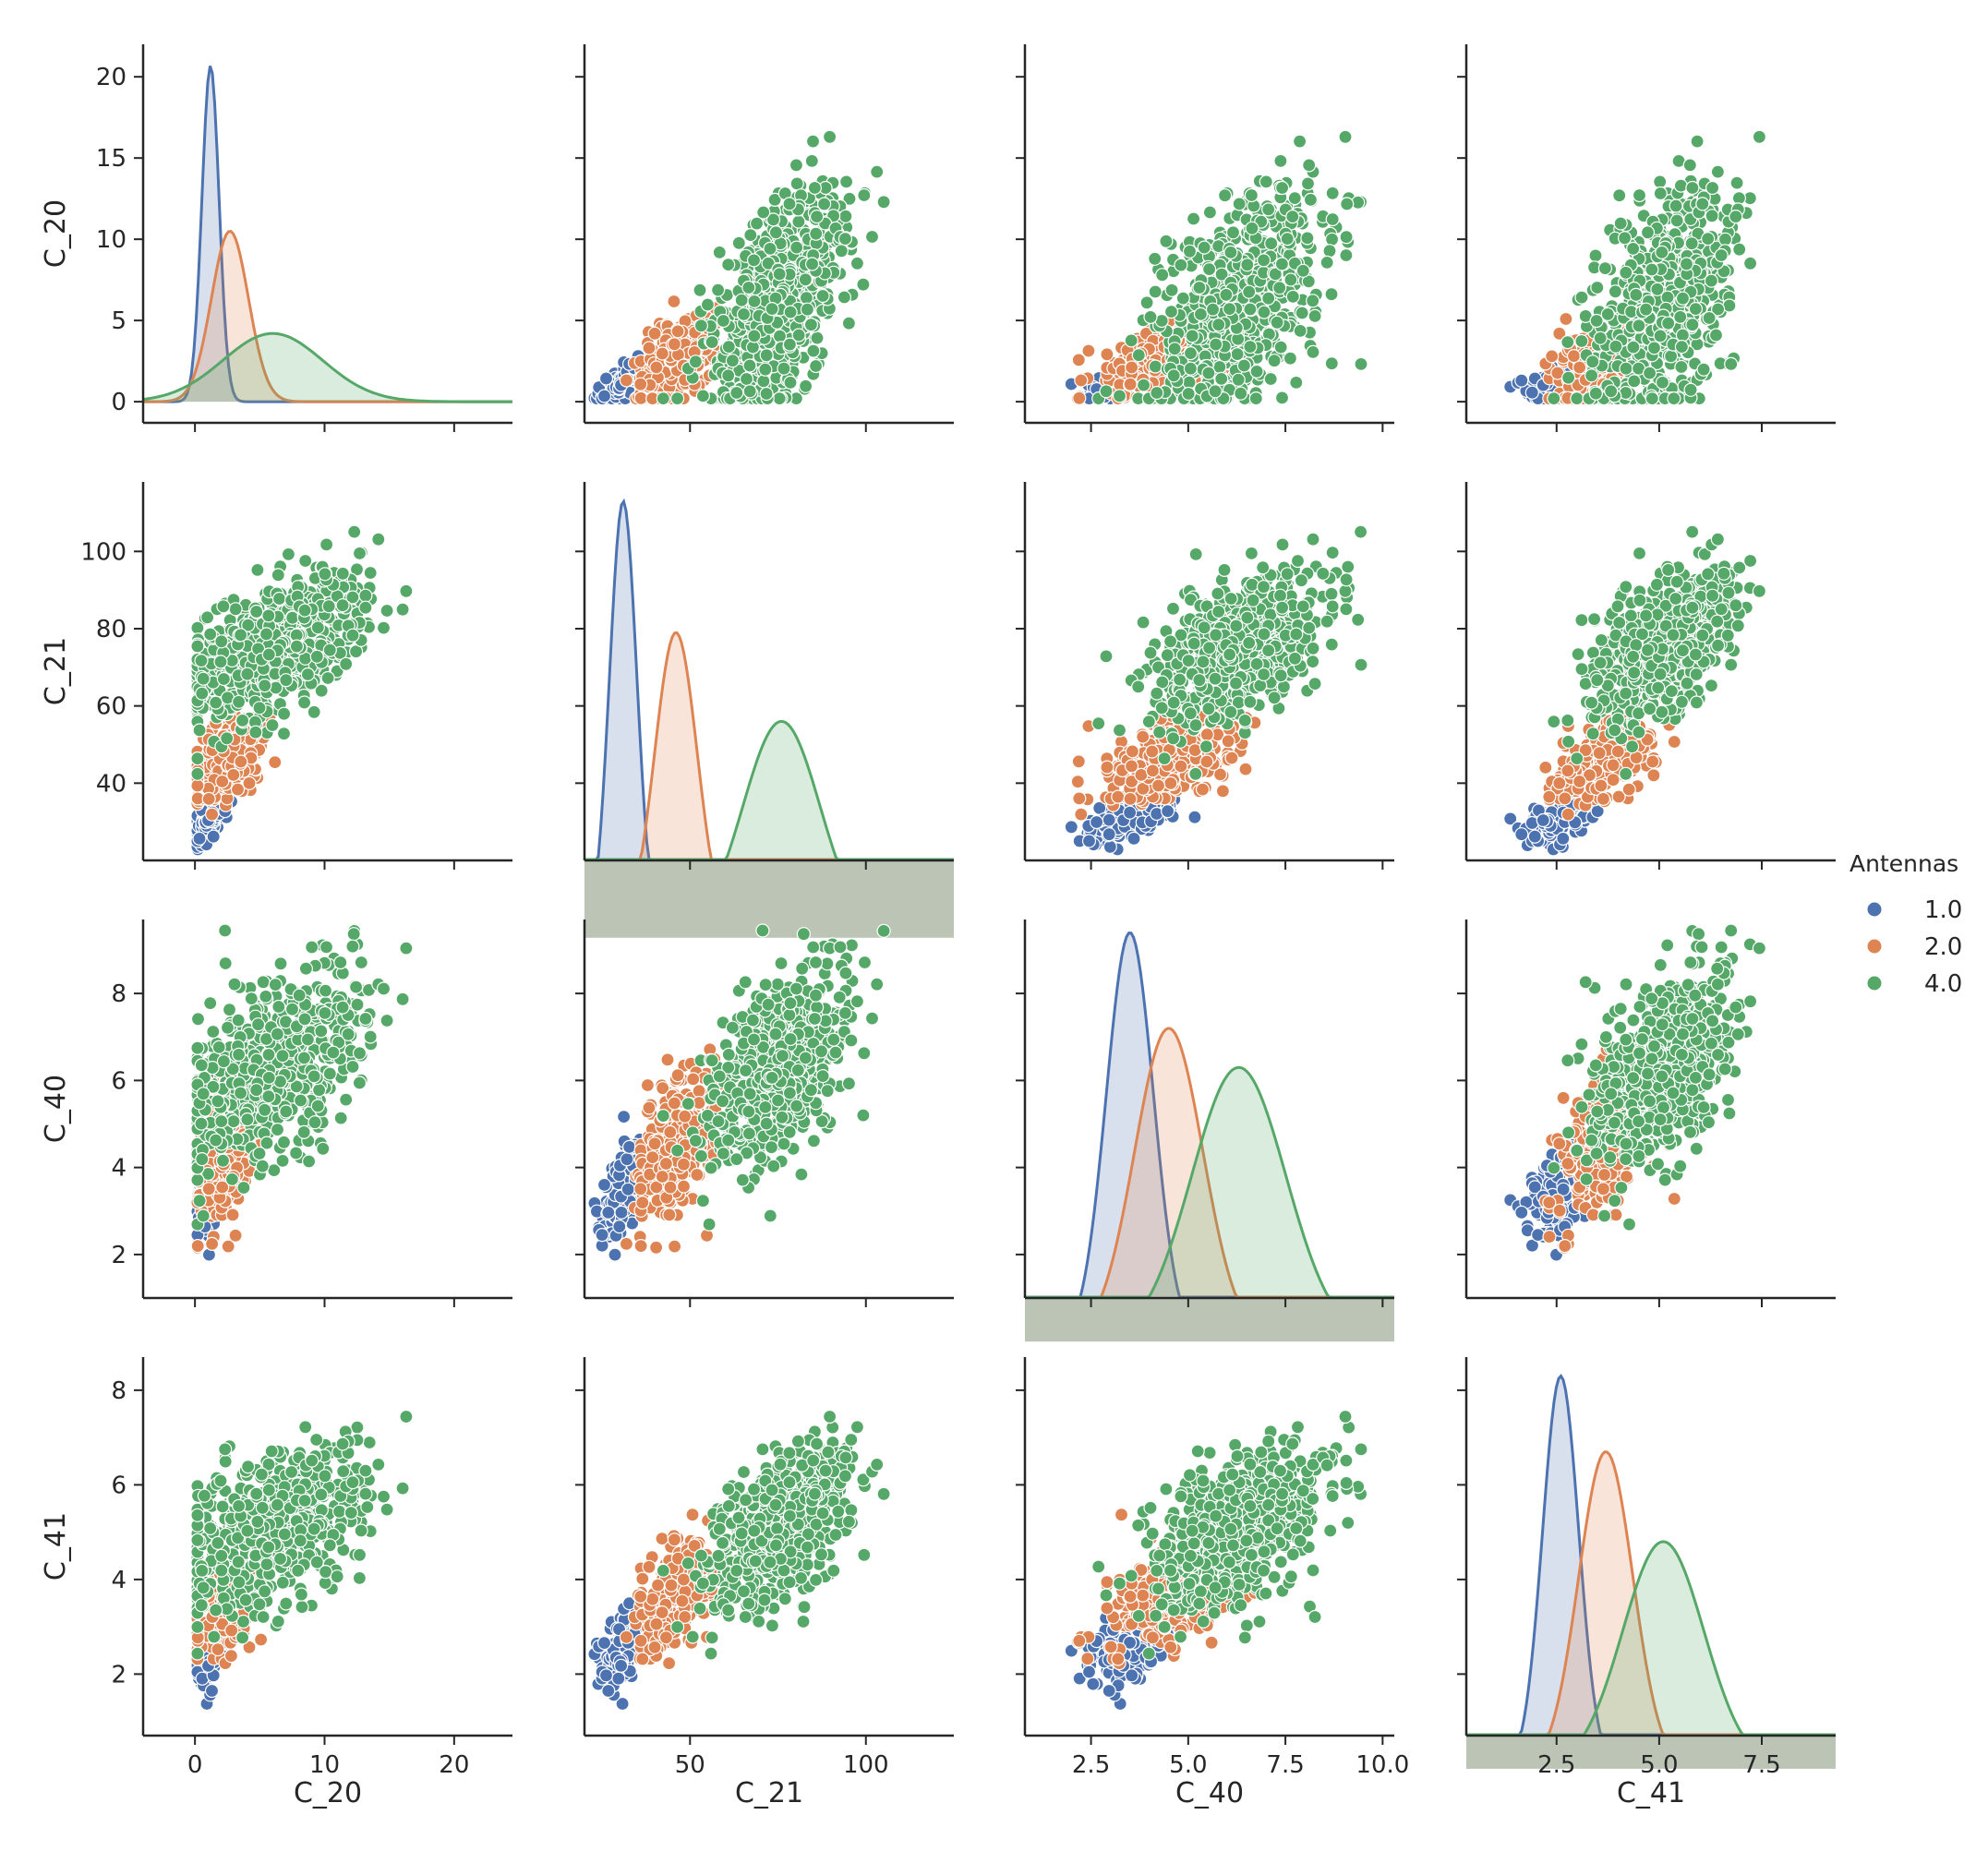 This screenshot has height=1851, width=1988. Describe the element at coordinates (119, 321) in the screenshot. I see `y-tick-label: 5` at that location.